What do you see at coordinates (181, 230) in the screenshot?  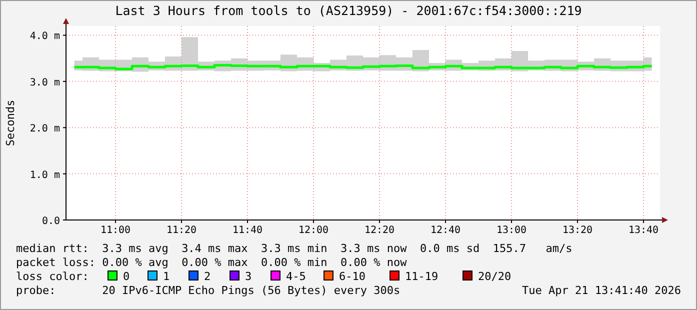 I see `x-tick-label: 11:20` at bounding box center [181, 230].